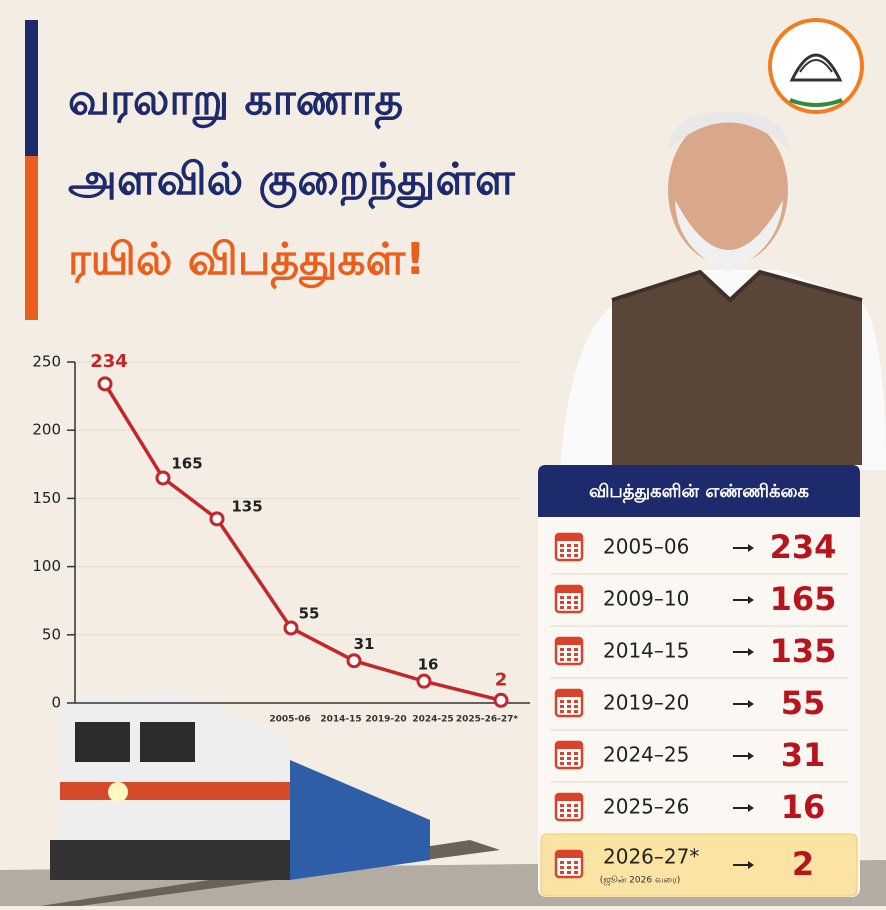  Describe the element at coordinates (646, 599) in the screenshot. I see `period: 2009–10` at that location.